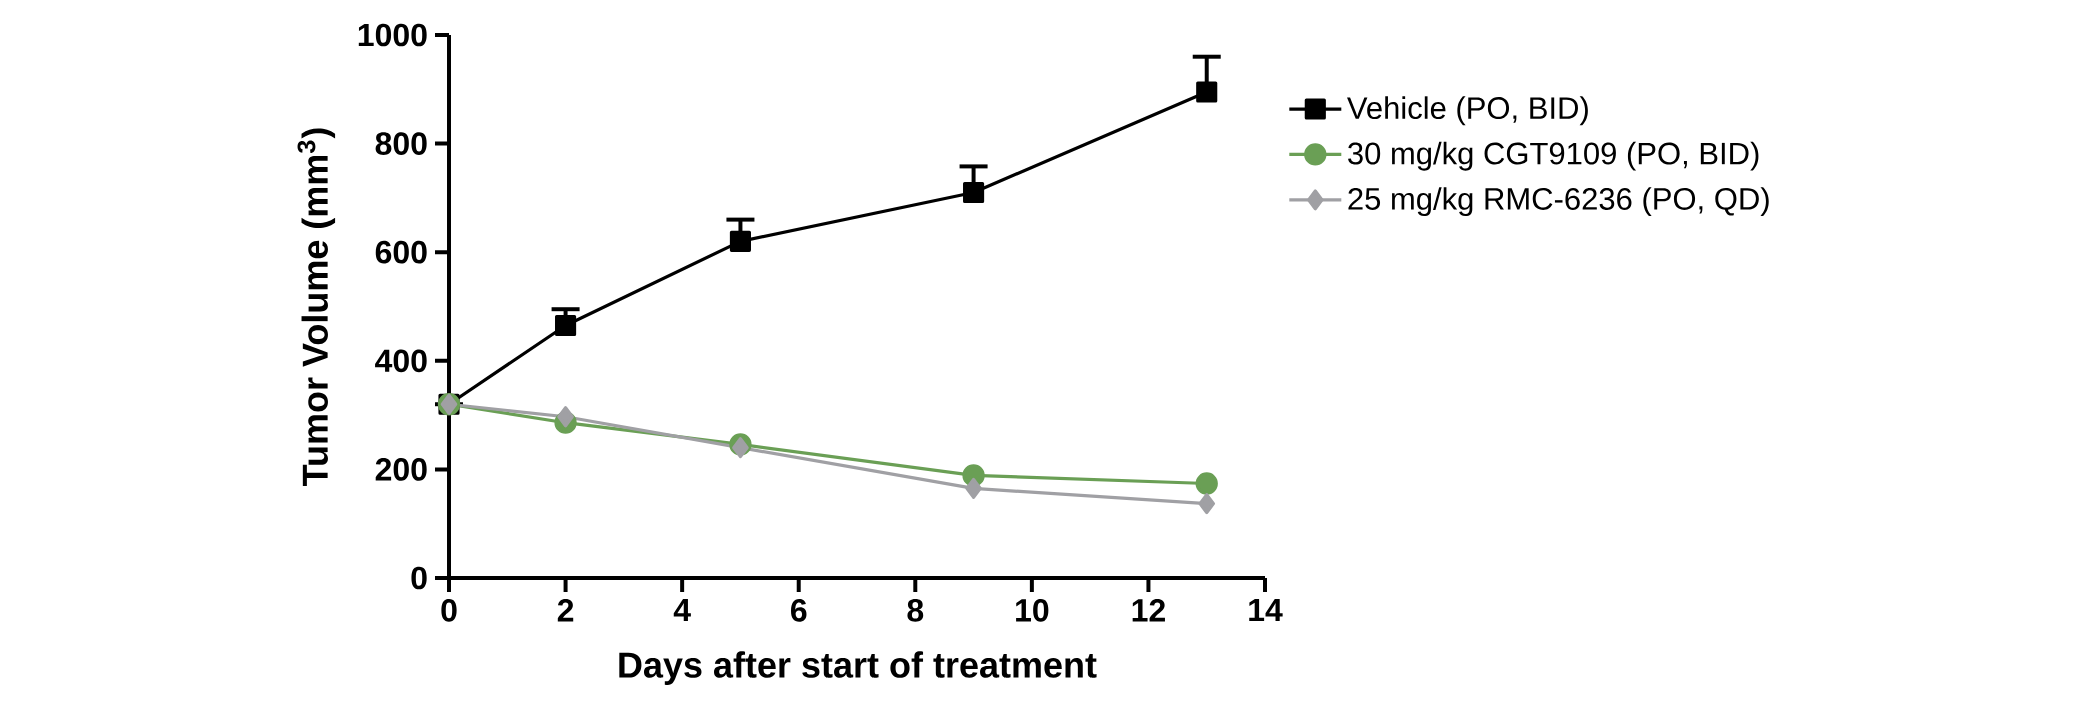 This screenshot has width=2088, height=710. Describe the element at coordinates (1553, 156) in the screenshot. I see `legend-label: 30 mg/kg CGT9109 (PO, BID)` at that location.